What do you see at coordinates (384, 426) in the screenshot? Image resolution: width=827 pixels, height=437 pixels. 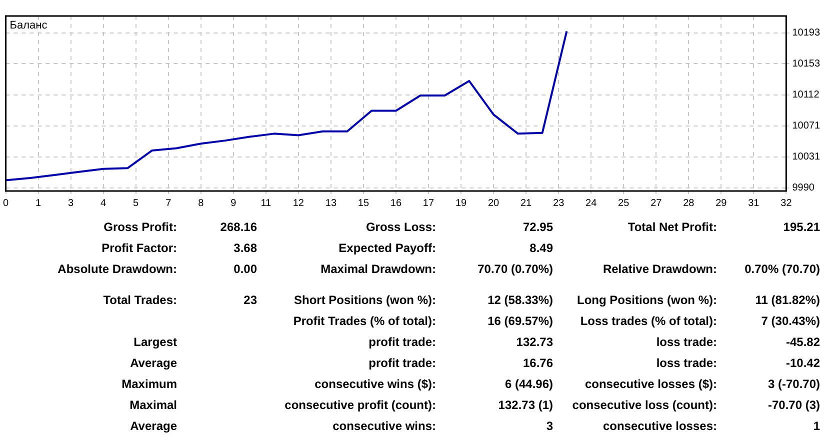 I see `text: consecutive wins:` at bounding box center [384, 426].